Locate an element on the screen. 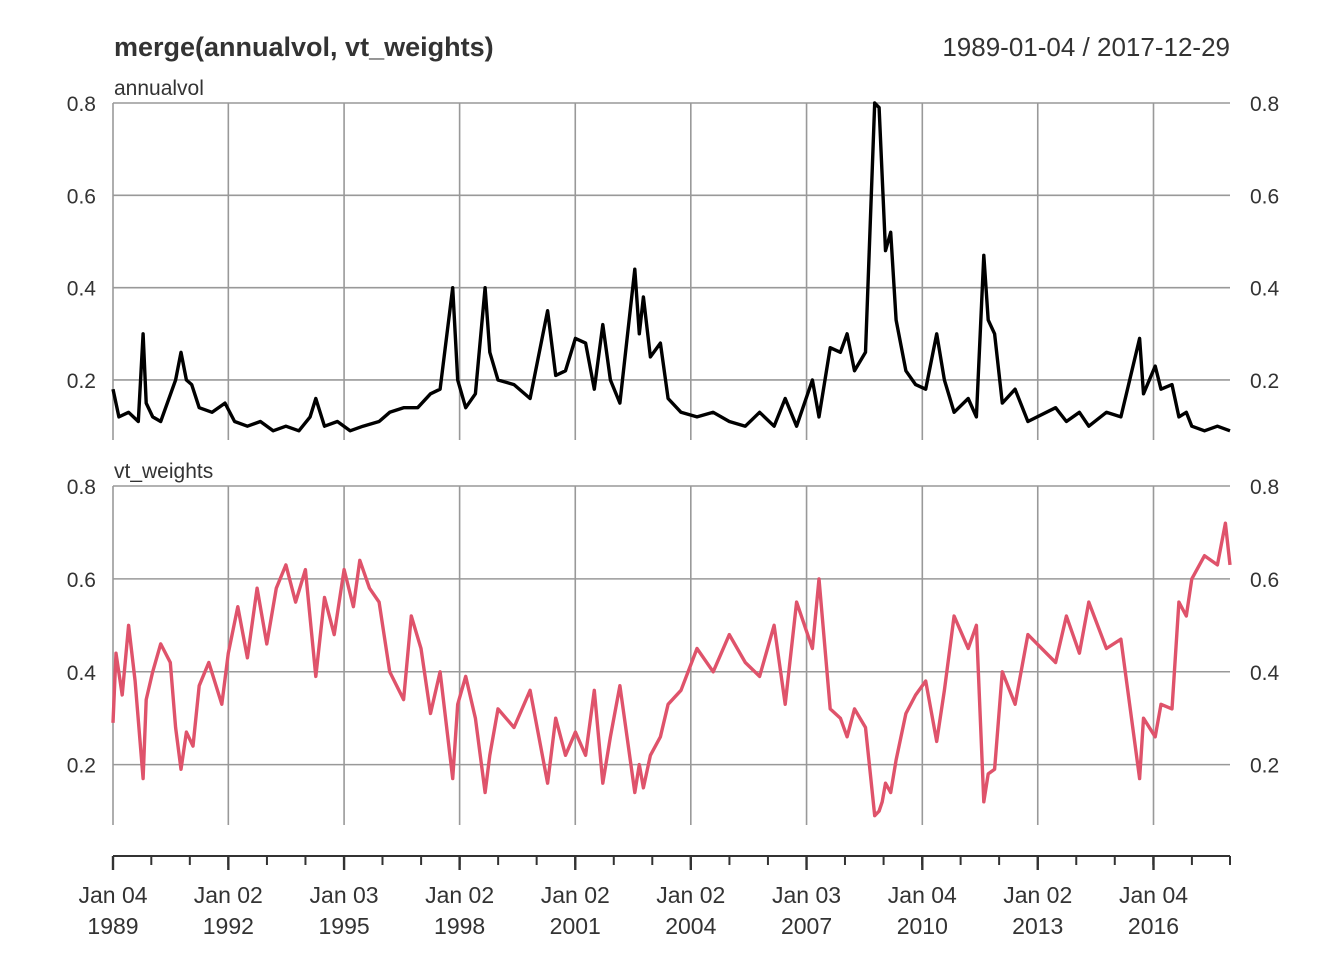  annualvol-panel-label: annualvol is located at coordinates (159, 88).